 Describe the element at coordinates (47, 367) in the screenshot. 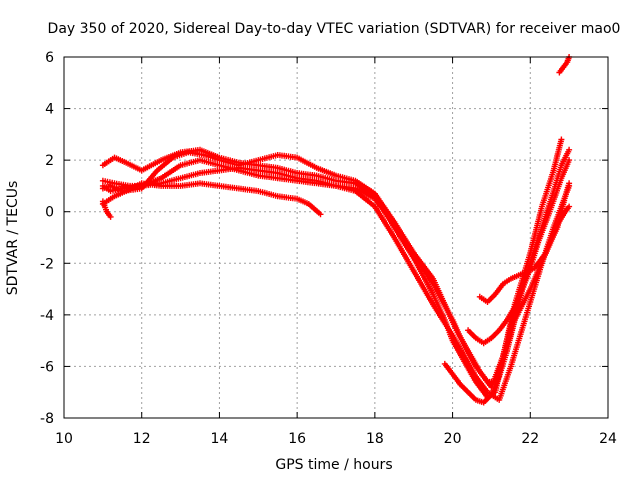

I see `y-tick-label: -6` at that location.